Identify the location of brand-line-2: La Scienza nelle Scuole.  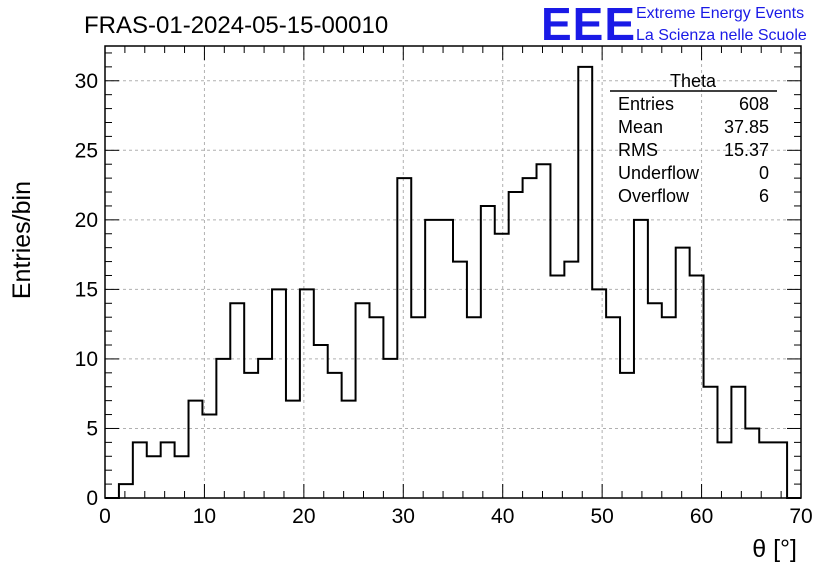
(721, 35).